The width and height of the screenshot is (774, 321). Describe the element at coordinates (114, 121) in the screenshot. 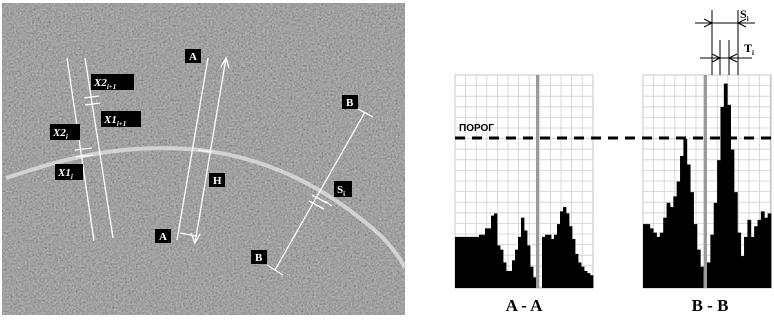

I see `label-x1-next: X1i+1` at that location.